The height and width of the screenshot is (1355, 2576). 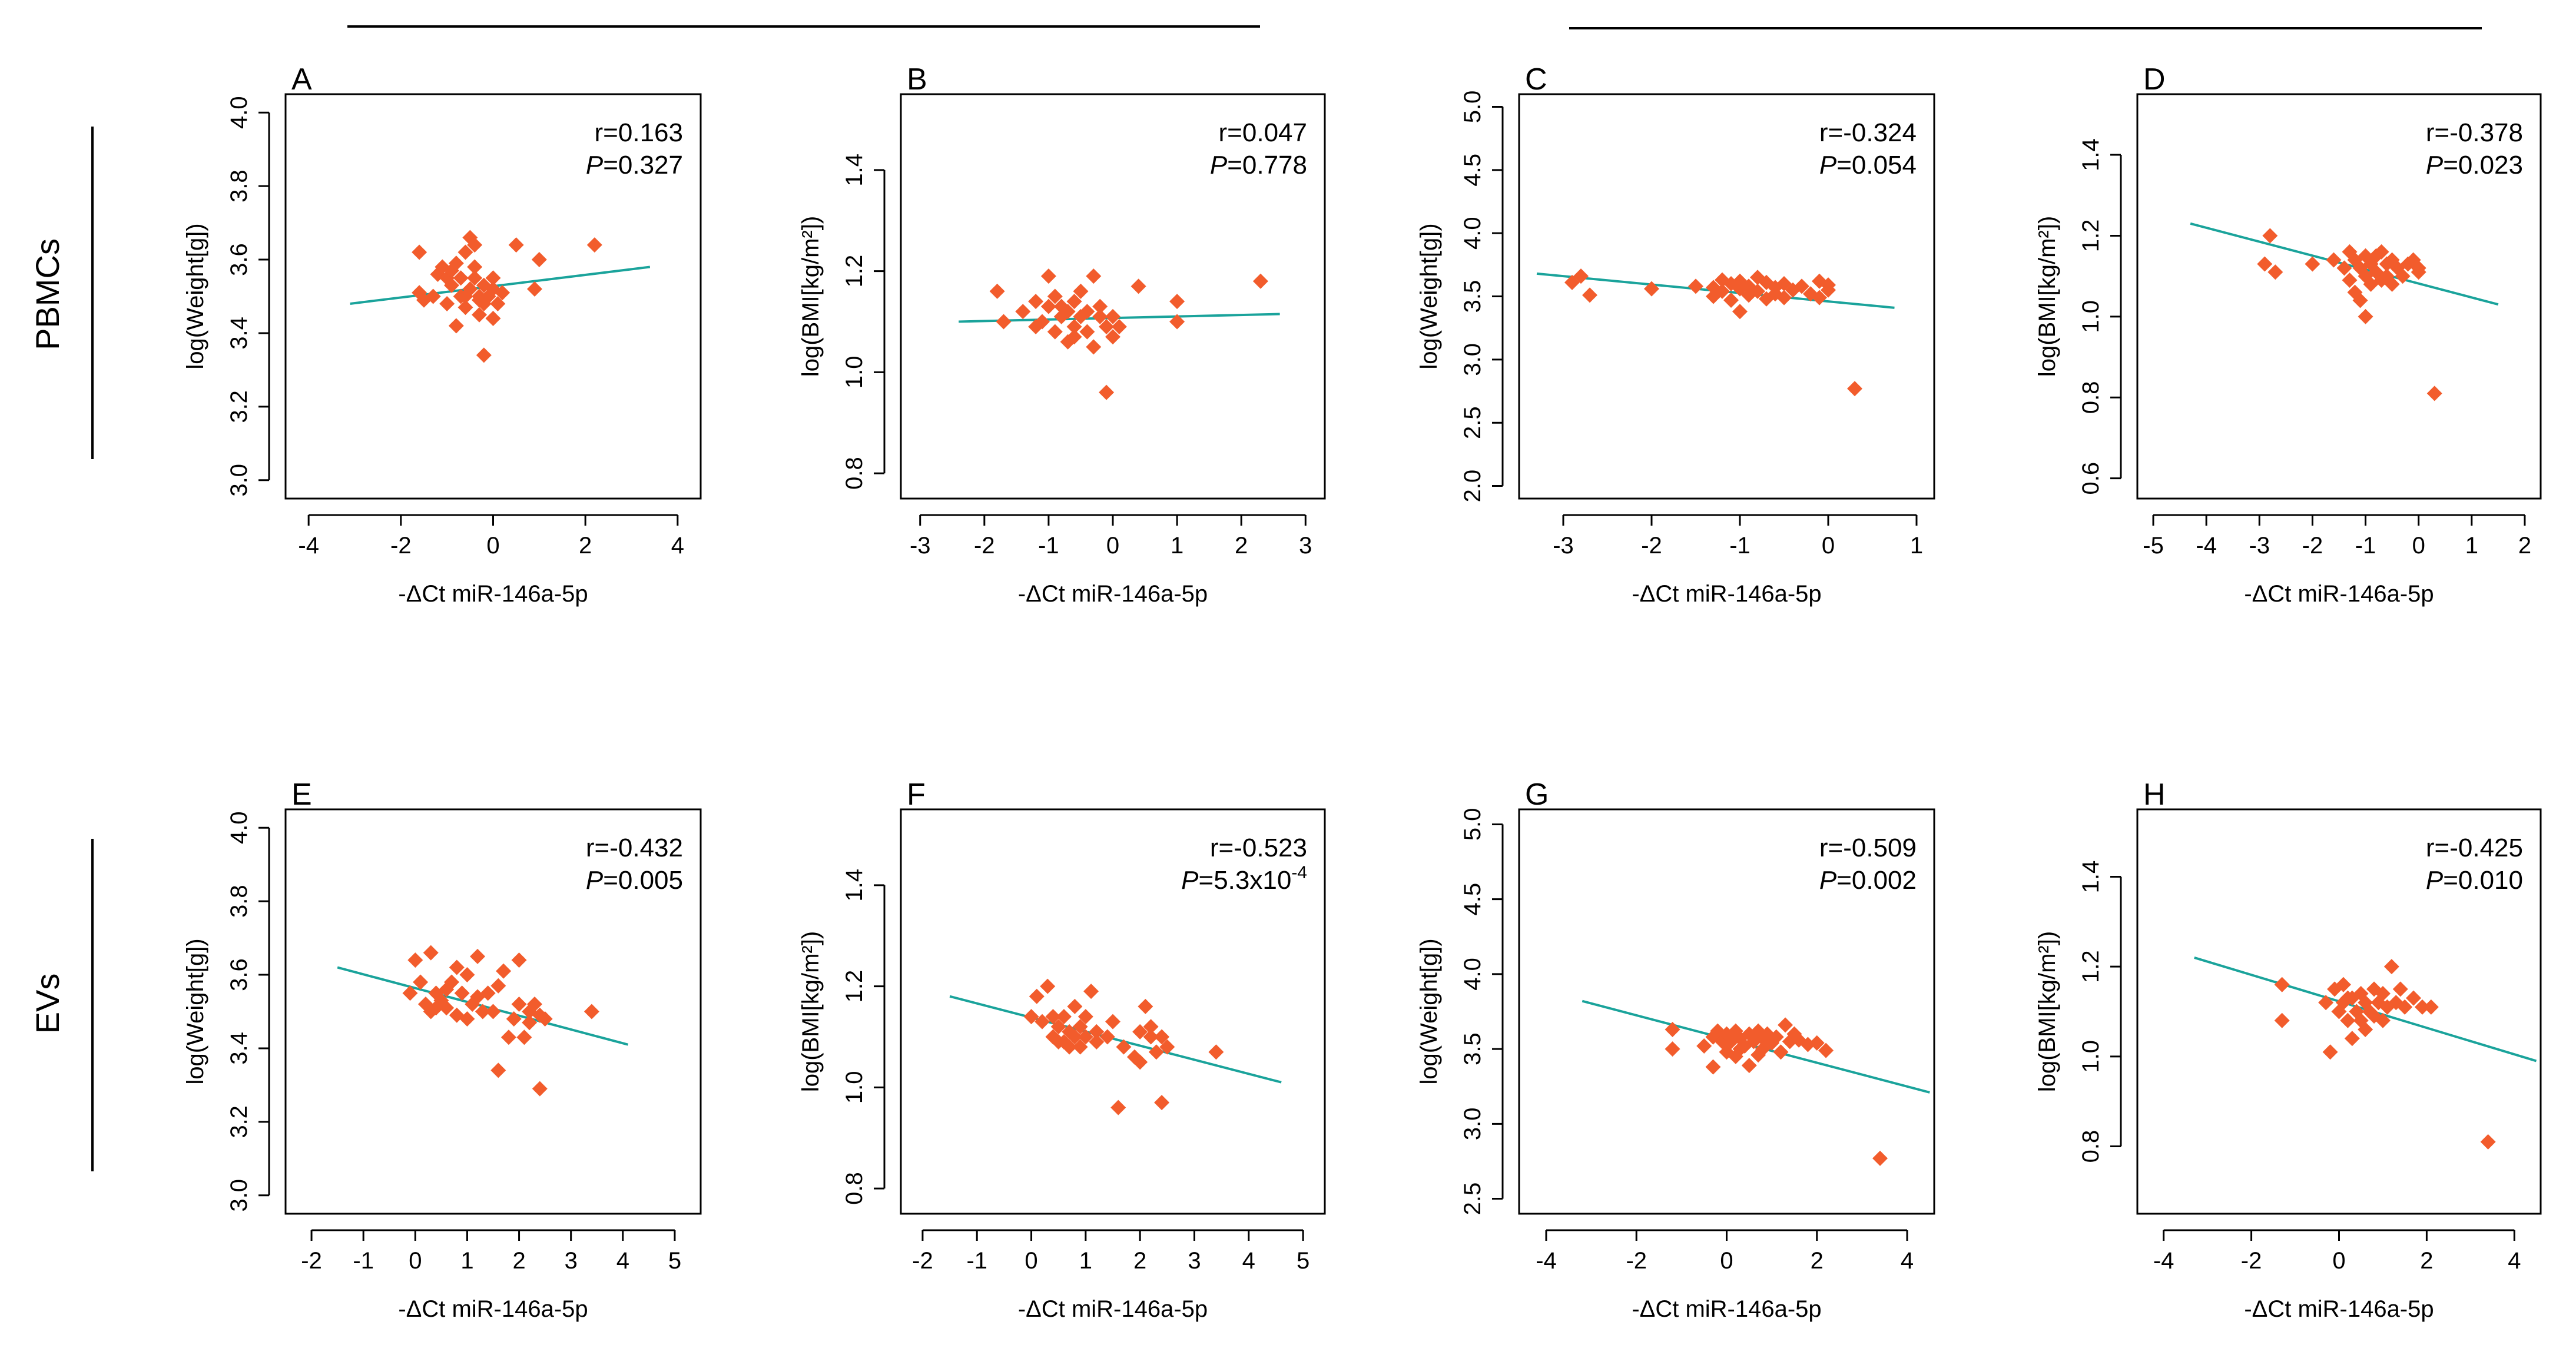 I want to click on panel-c-y-tick-label: 4.5, so click(x=1473, y=171).